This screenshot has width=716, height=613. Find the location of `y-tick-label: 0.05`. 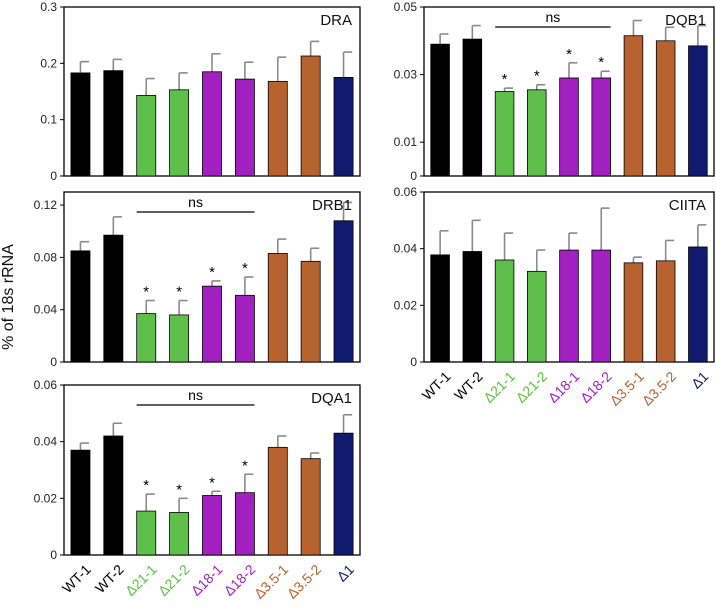

y-tick-label: 0.05 is located at coordinates (406, 7).